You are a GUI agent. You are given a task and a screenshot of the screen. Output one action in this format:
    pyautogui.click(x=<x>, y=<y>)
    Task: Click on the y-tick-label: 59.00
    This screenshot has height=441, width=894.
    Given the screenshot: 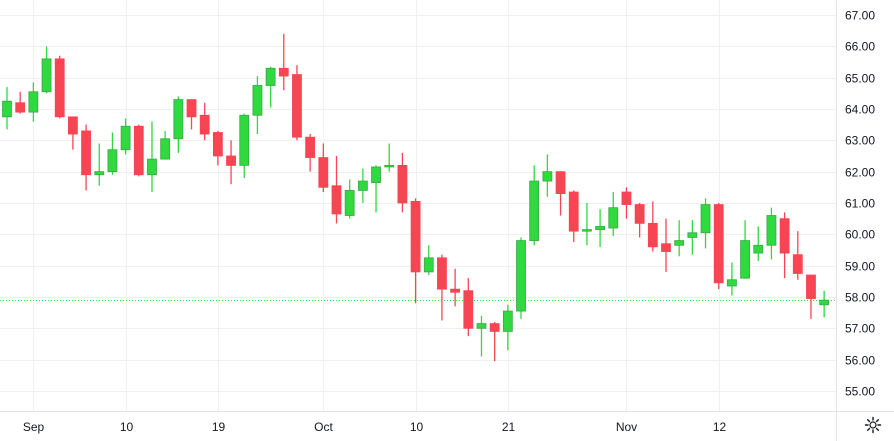 What is the action you would take?
    pyautogui.click(x=860, y=267)
    